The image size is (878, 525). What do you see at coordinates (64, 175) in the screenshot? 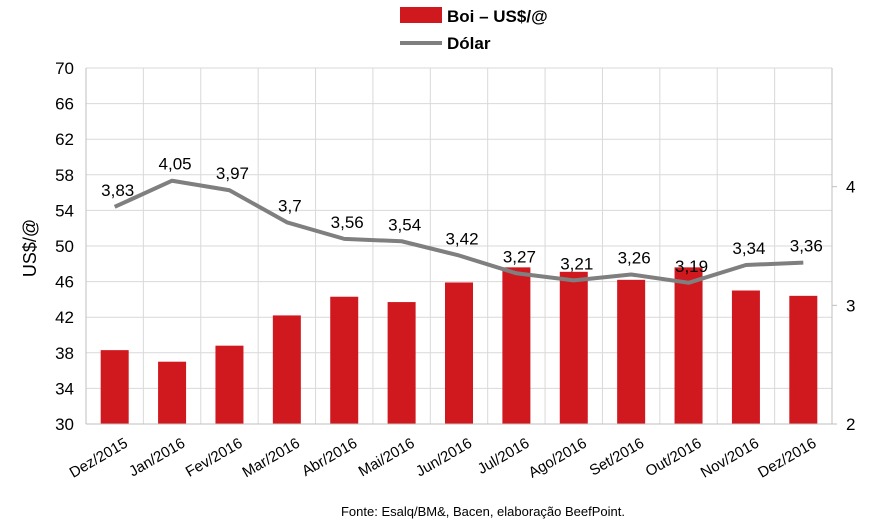
I see `y-tick-label: 58` at bounding box center [64, 175].